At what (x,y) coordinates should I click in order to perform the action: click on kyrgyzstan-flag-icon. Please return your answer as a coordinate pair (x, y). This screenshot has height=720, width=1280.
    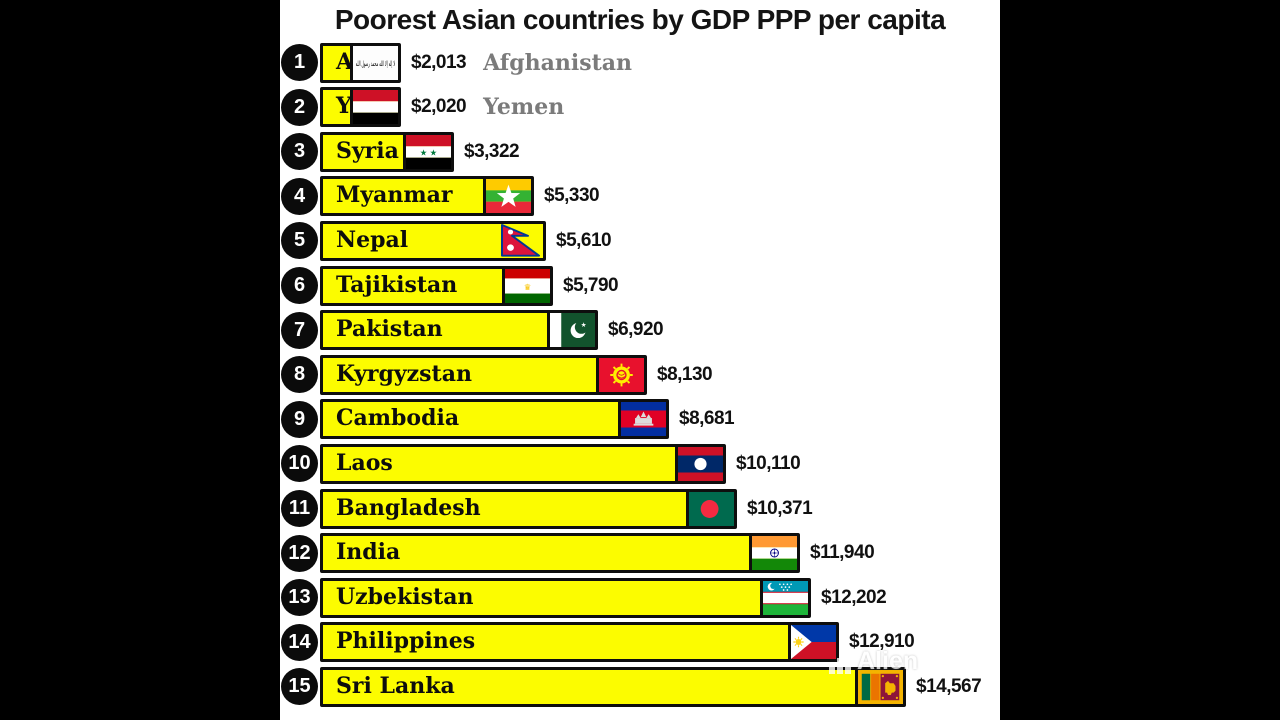
    Looking at the image, I should click on (620, 374).